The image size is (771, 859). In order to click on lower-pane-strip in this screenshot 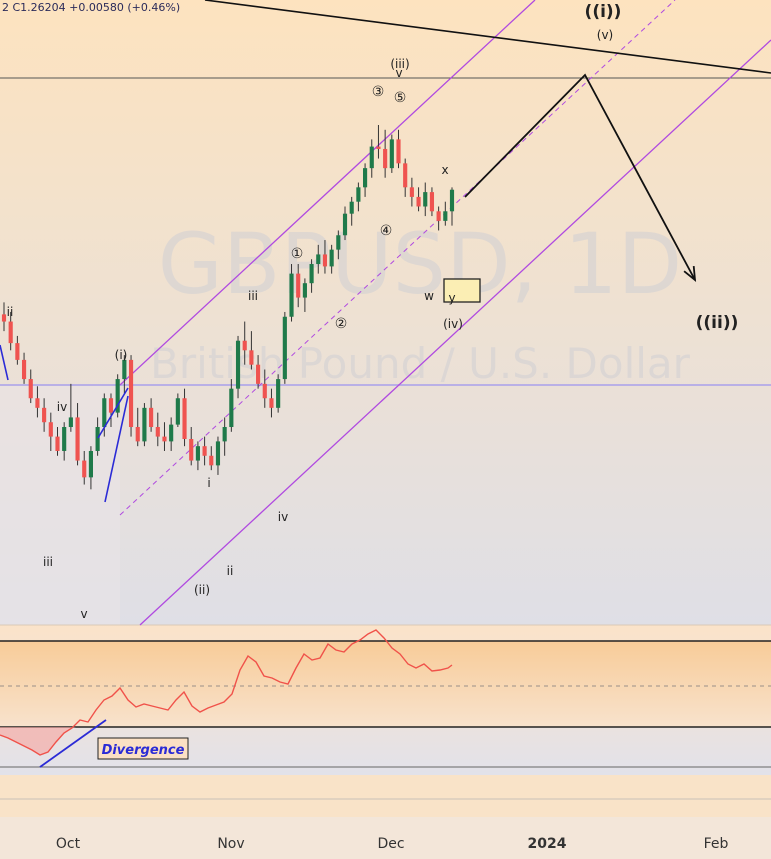, I will do `click(385, 796)`.